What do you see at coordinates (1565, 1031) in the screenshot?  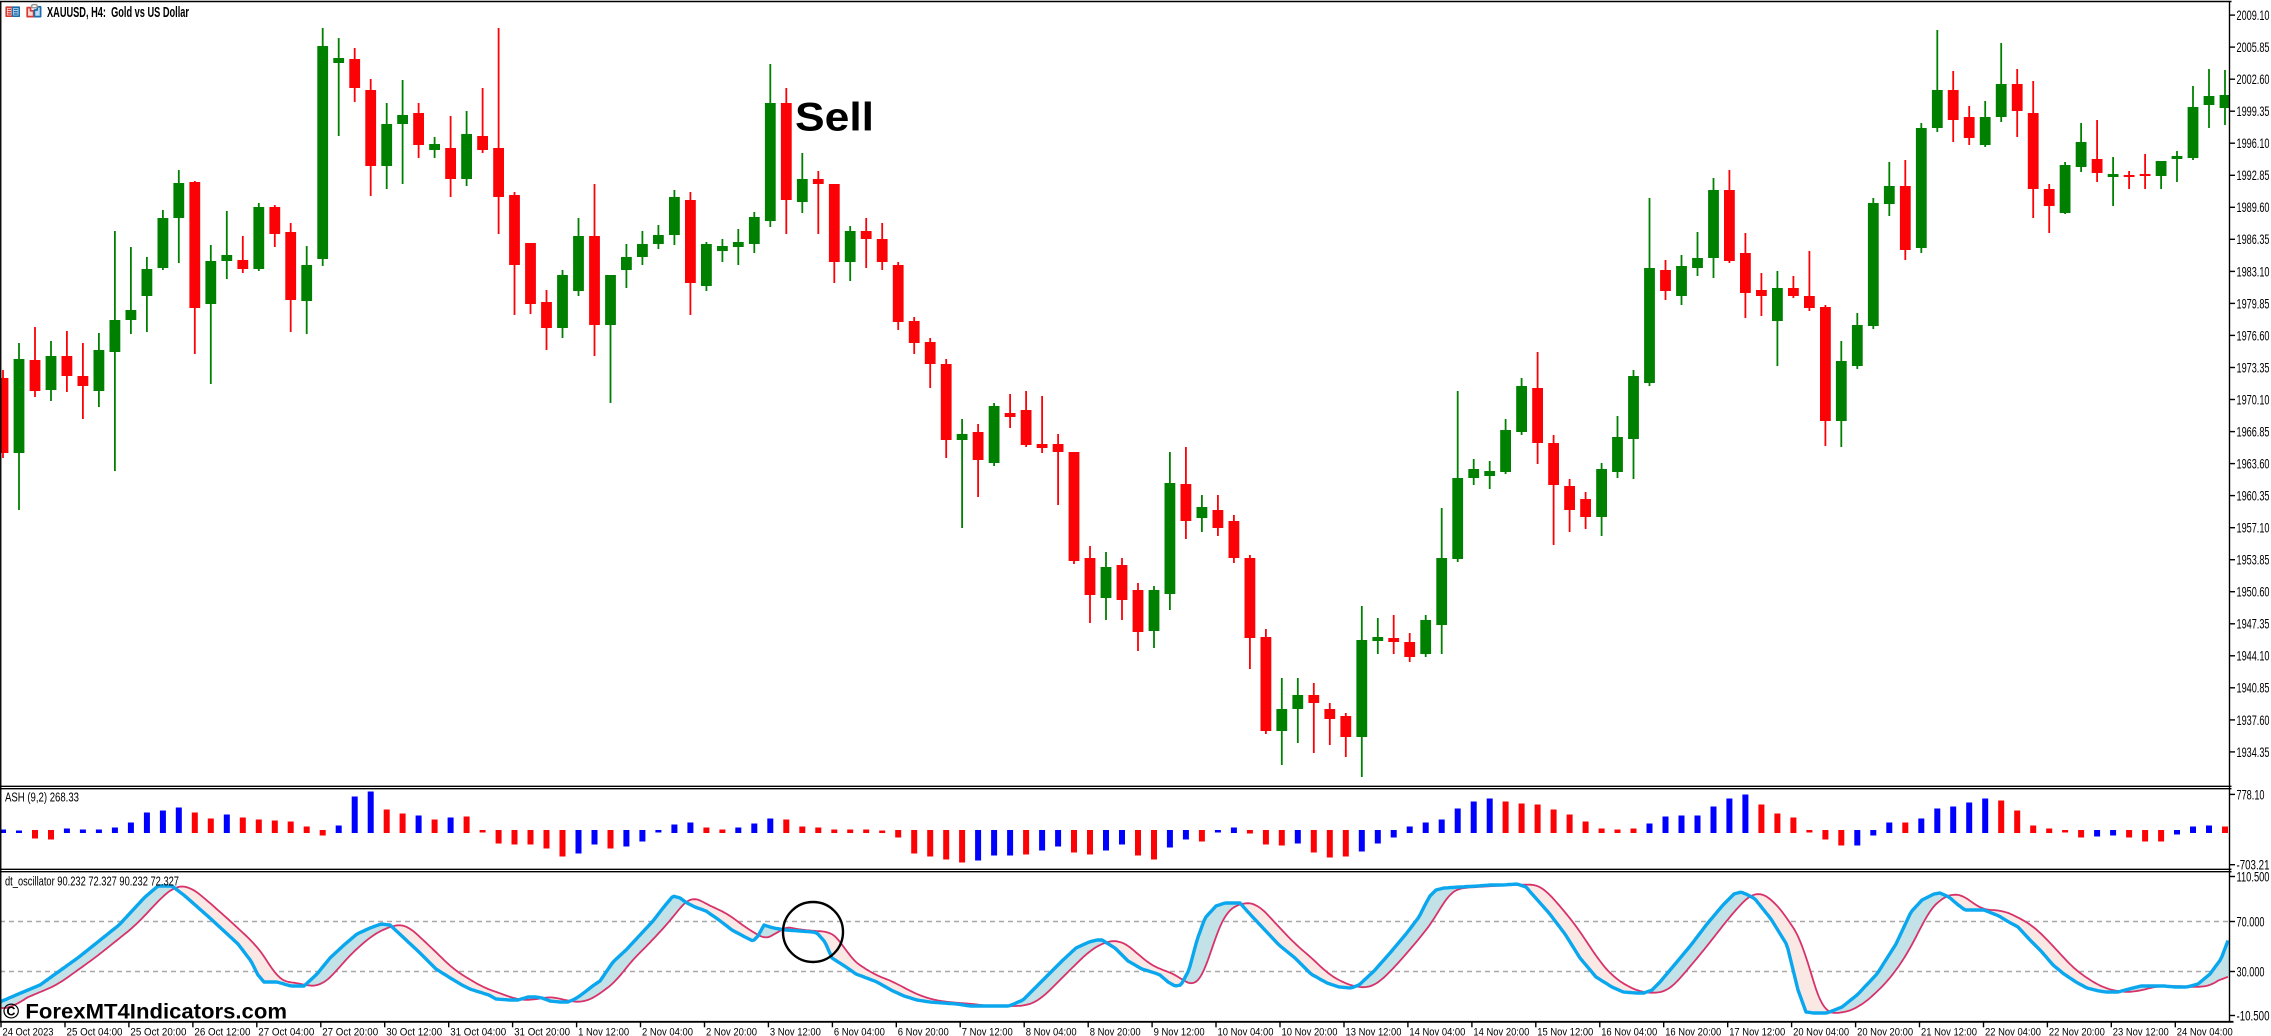 I see `svg-text: 15 Nov 12:00` at bounding box center [1565, 1031].